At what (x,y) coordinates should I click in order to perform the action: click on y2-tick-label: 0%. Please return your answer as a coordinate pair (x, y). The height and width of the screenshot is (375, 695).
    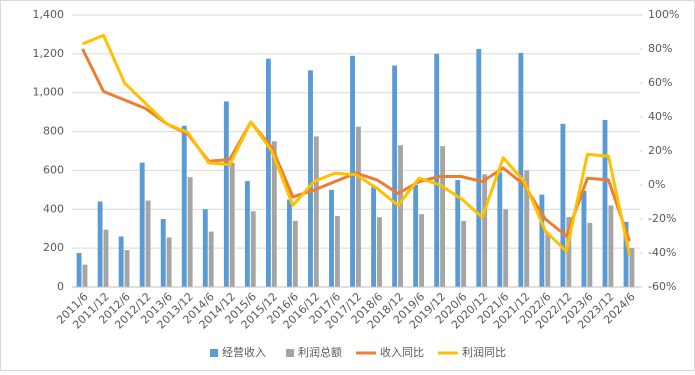
    Looking at the image, I should click on (656, 184).